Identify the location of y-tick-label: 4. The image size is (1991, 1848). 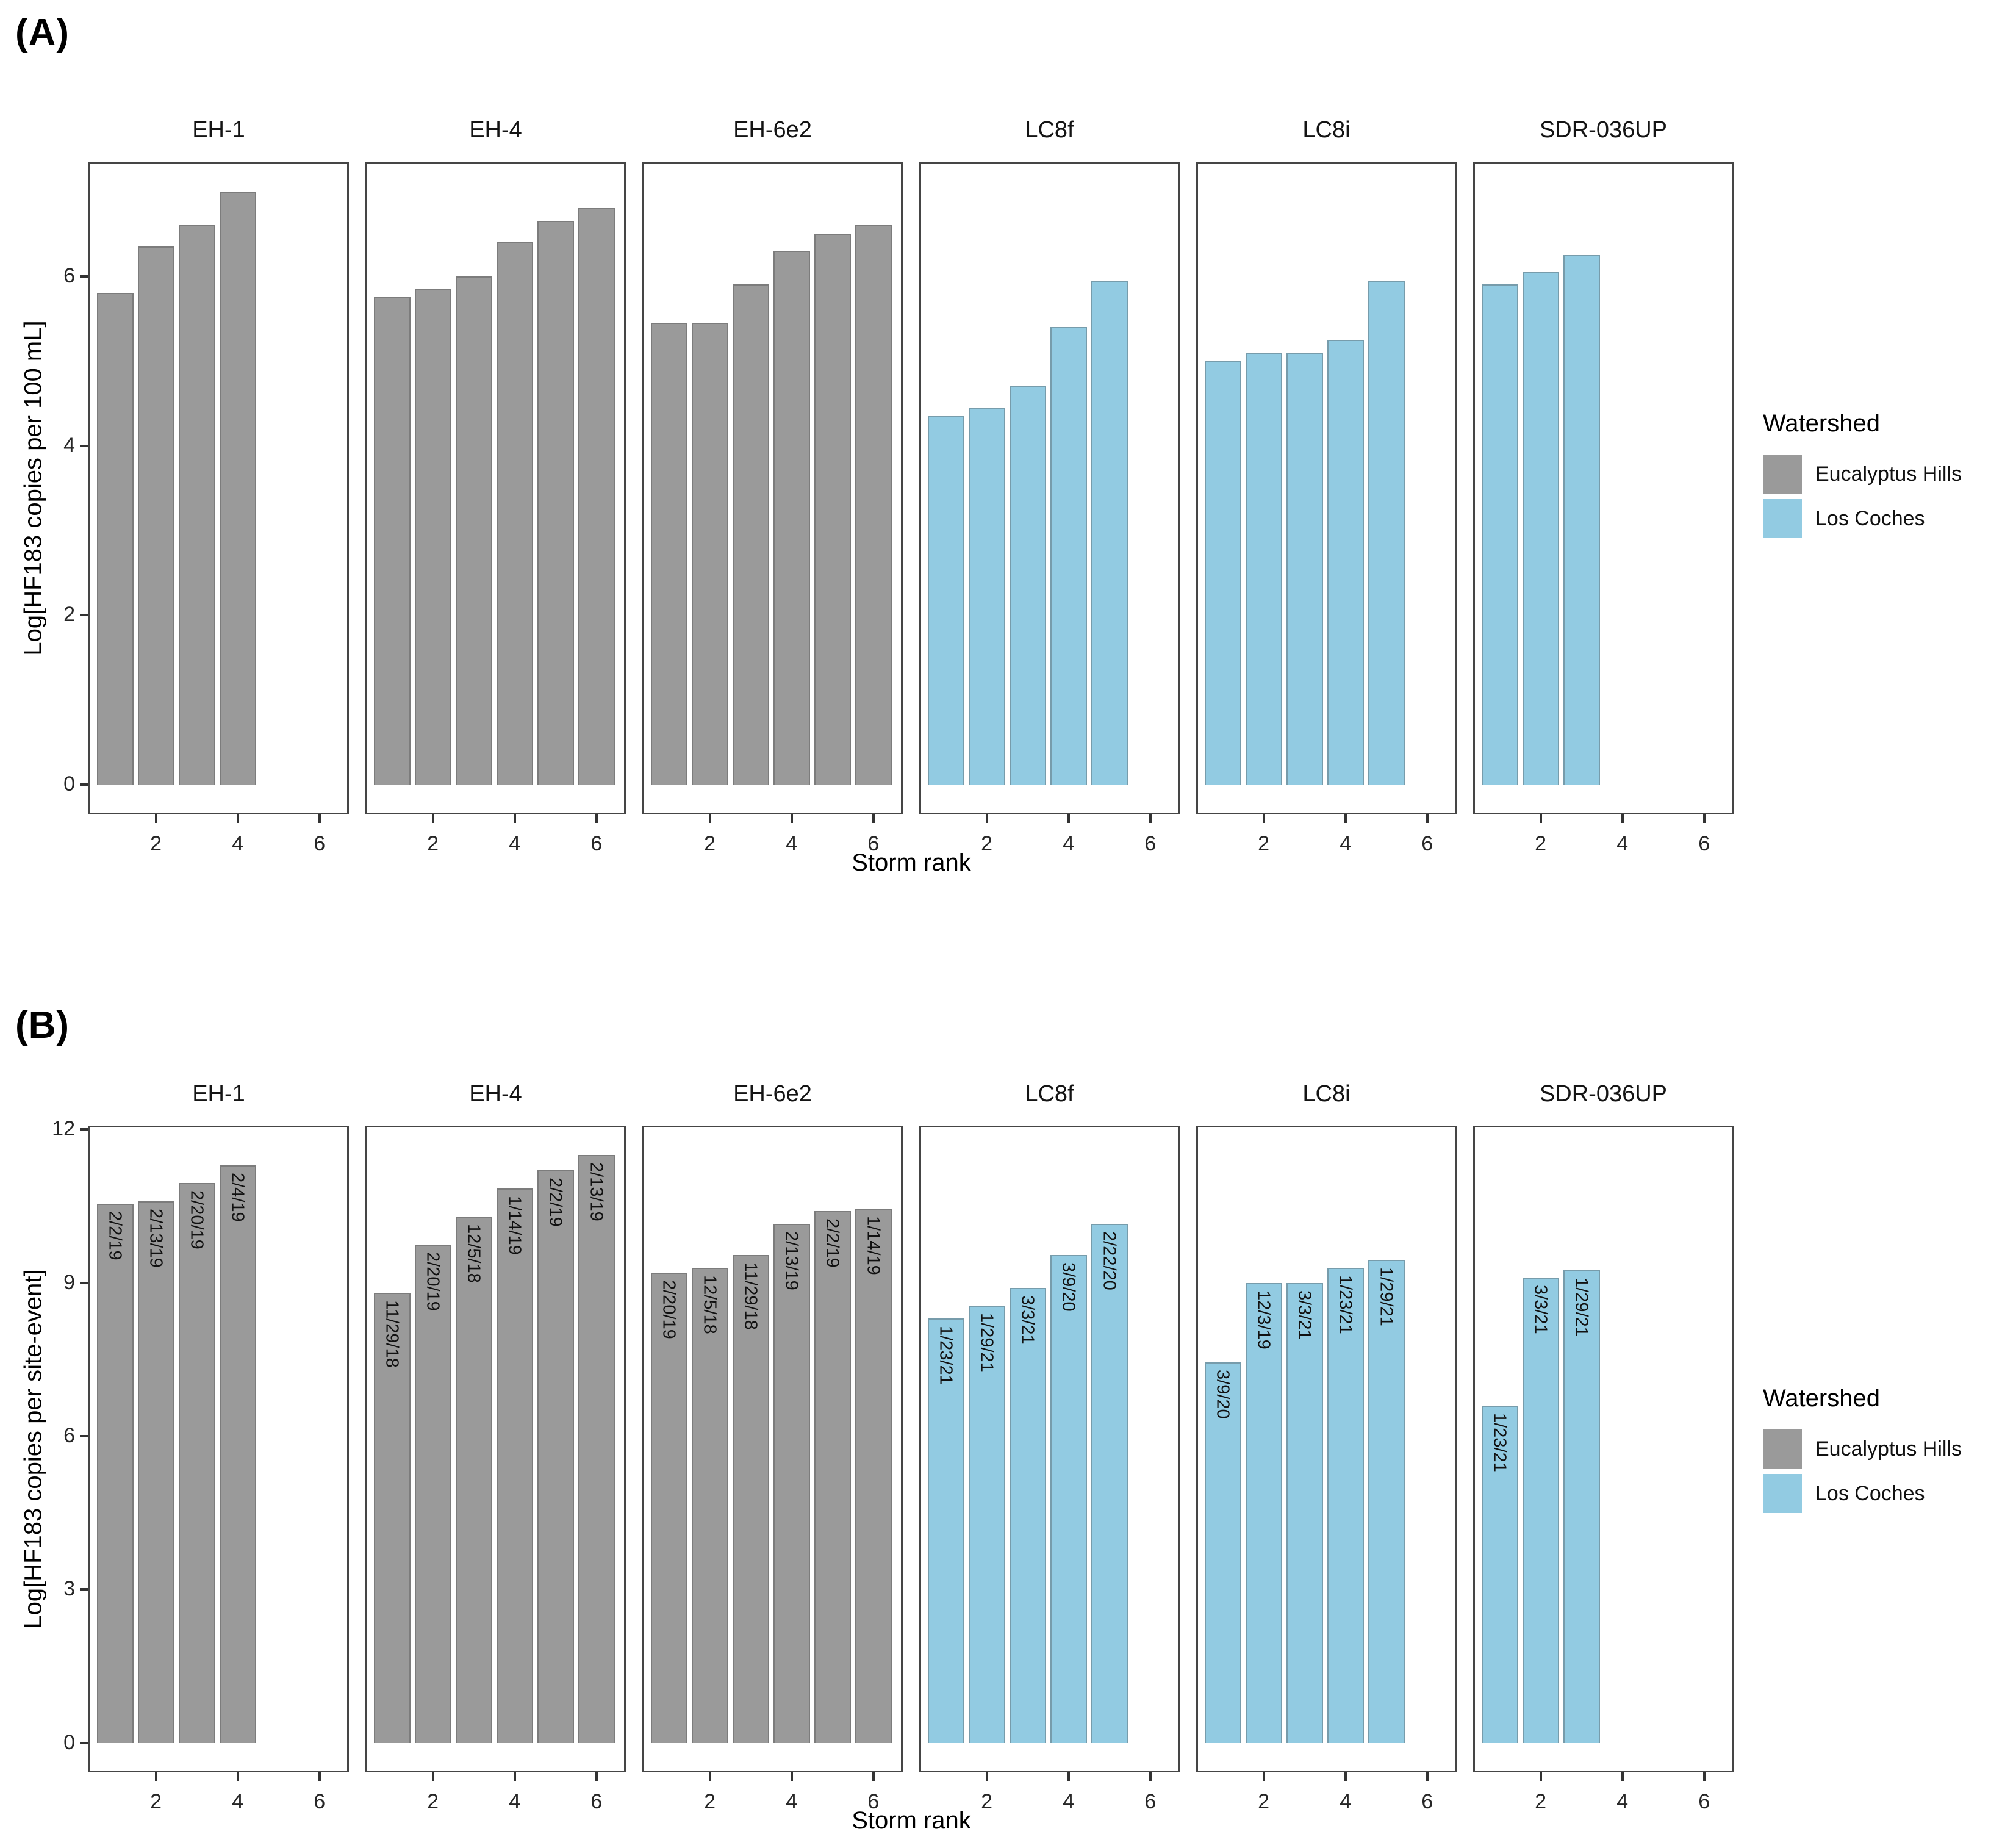
(69, 445).